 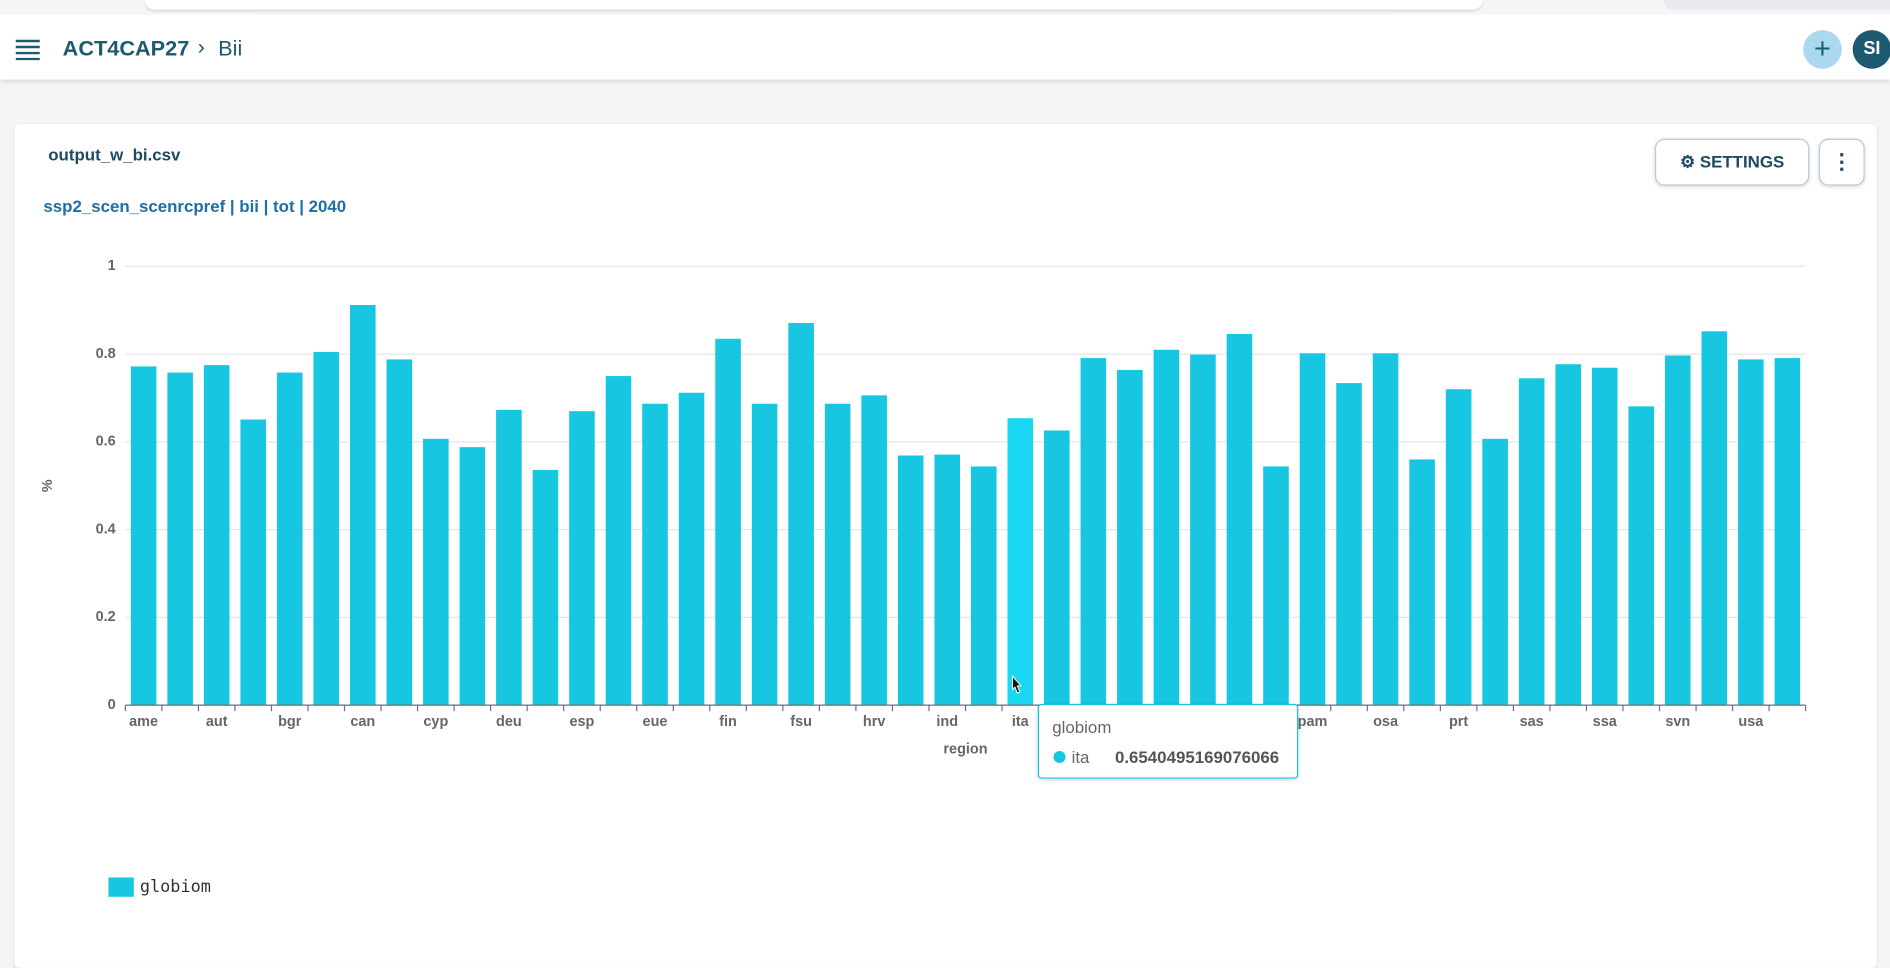 I want to click on cursor, so click(x=1017, y=684).